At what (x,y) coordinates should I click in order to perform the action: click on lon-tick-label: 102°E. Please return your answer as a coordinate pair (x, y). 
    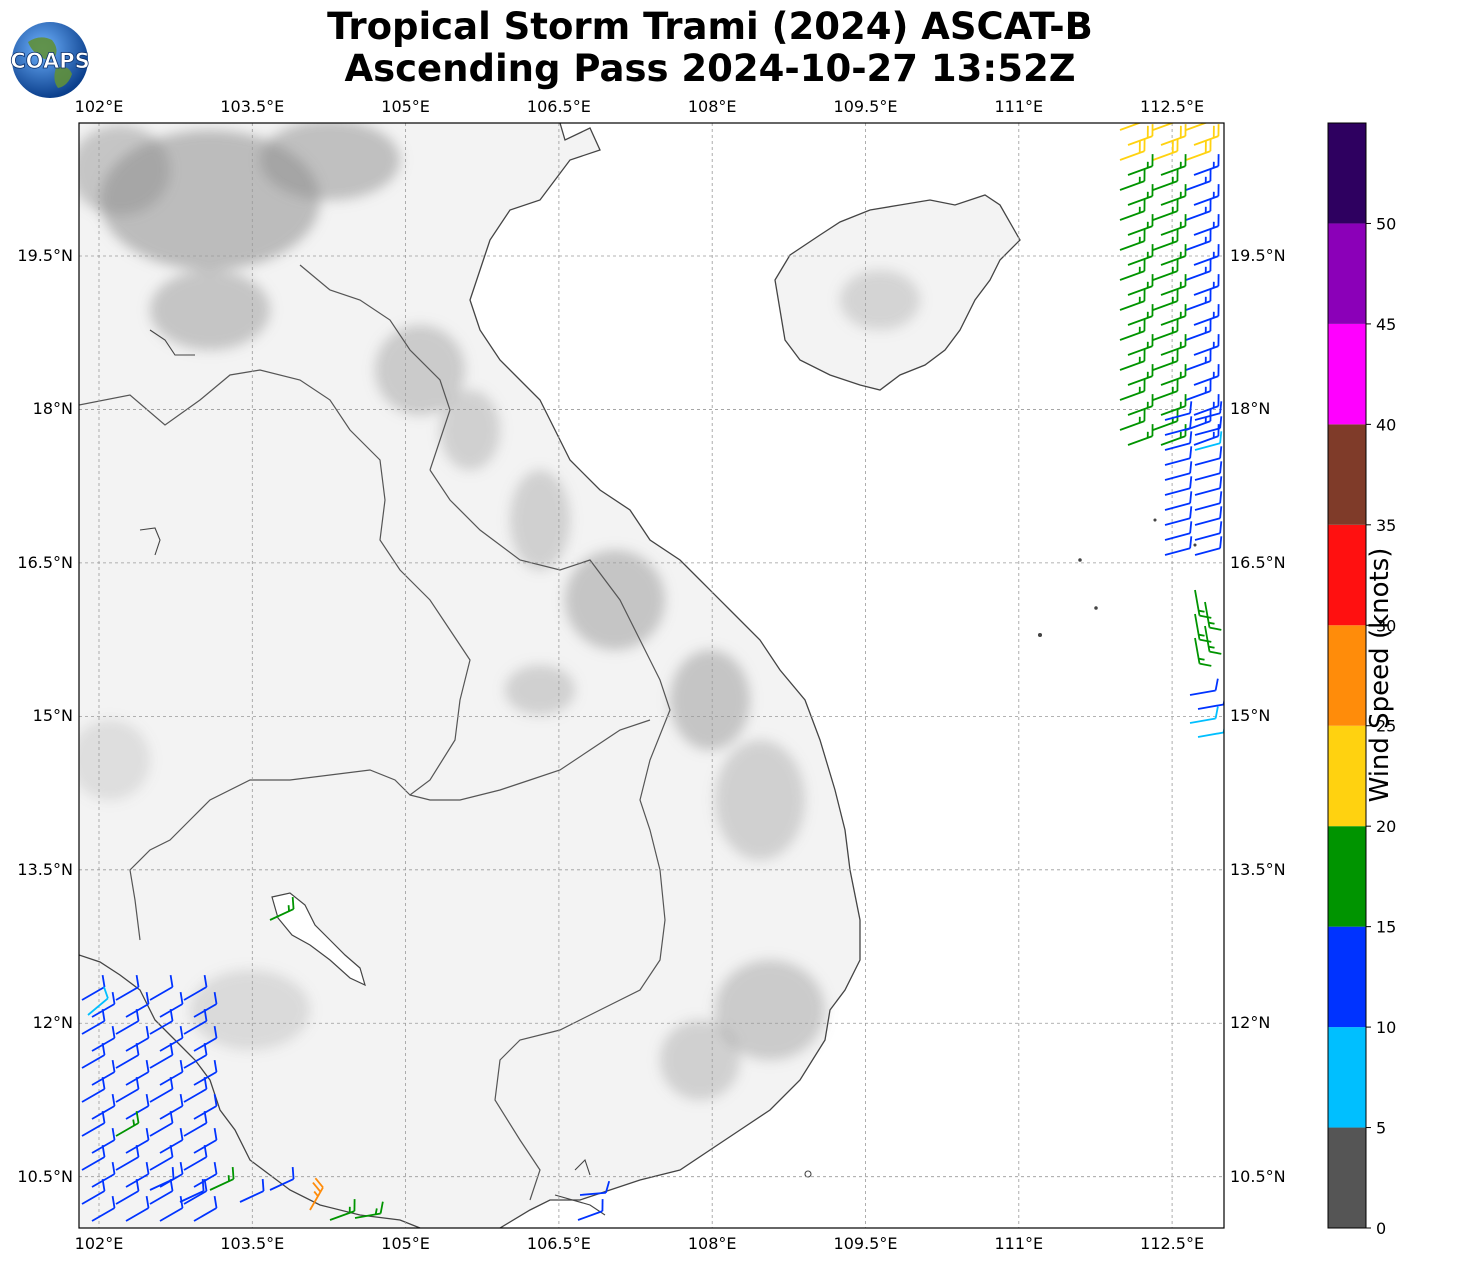
    Looking at the image, I should click on (99, 106).